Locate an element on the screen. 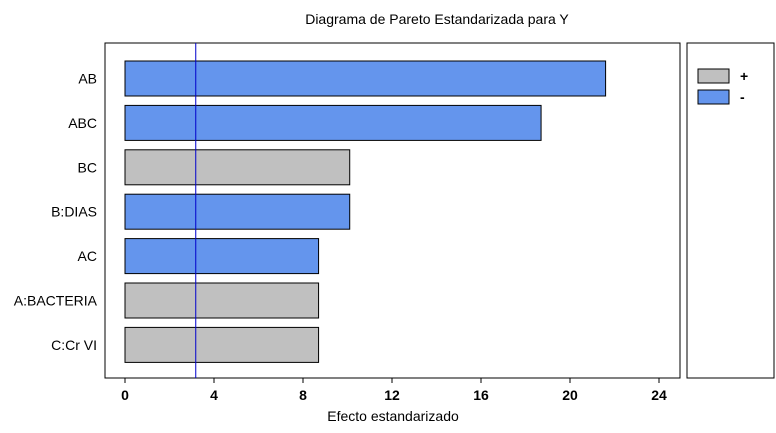  x-tick-label: 8 is located at coordinates (303, 395).